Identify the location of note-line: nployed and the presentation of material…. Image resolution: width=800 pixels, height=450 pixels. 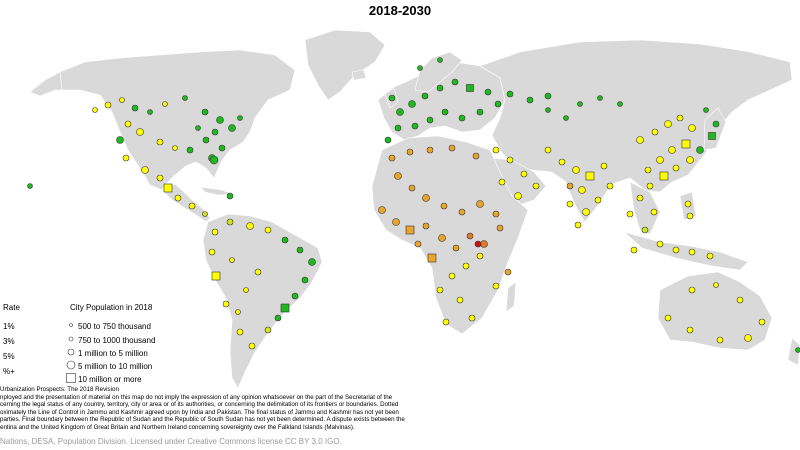
(196, 397).